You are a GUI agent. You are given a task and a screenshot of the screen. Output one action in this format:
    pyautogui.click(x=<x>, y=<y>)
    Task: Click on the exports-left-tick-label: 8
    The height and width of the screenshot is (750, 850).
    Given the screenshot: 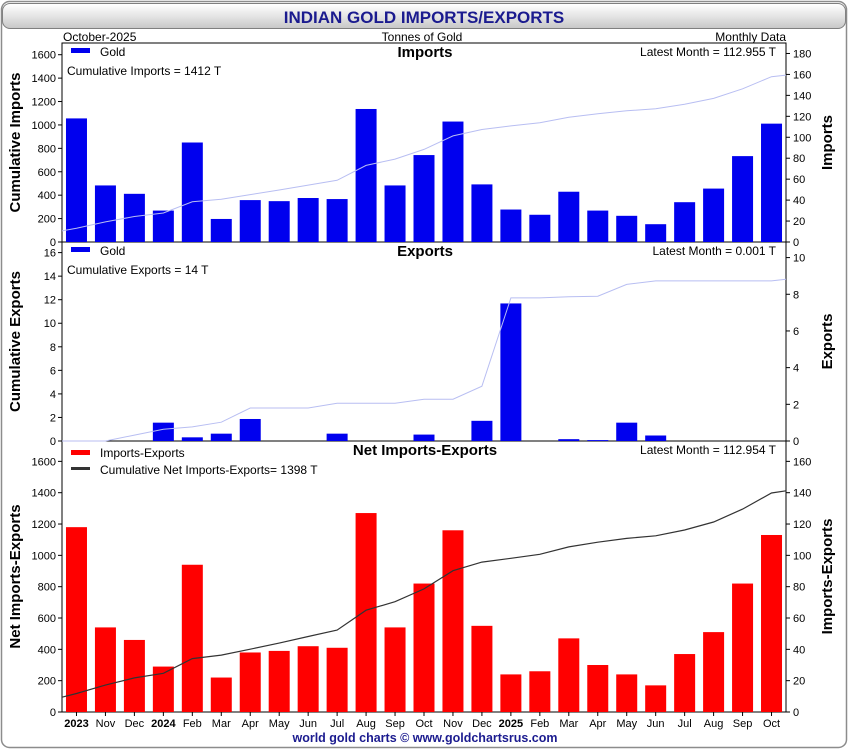 What is the action you would take?
    pyautogui.click(x=53, y=348)
    